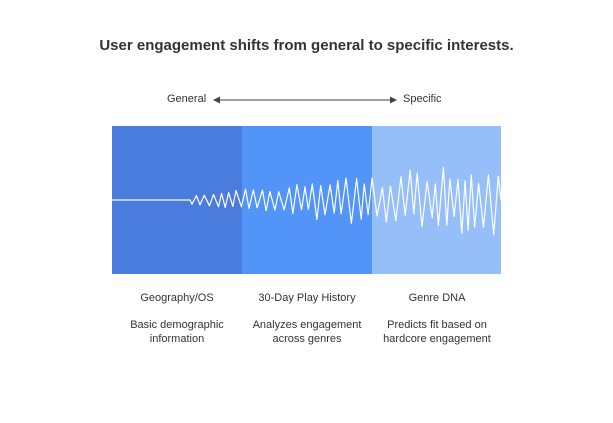 Image resolution: width=613 pixels, height=423 pixels. I want to click on stage-desc-geography: Basic demographic information, so click(177, 332).